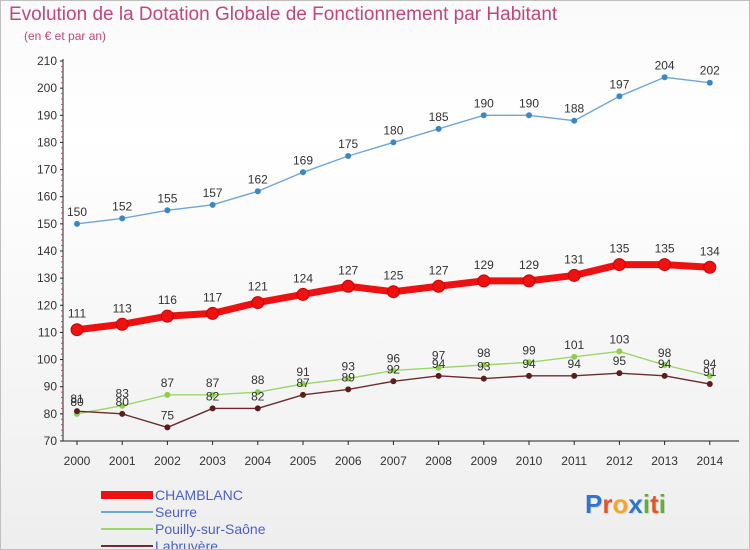 The height and width of the screenshot is (550, 750). I want to click on data-label-pouilly-sur-saone: 98, so click(665, 353).